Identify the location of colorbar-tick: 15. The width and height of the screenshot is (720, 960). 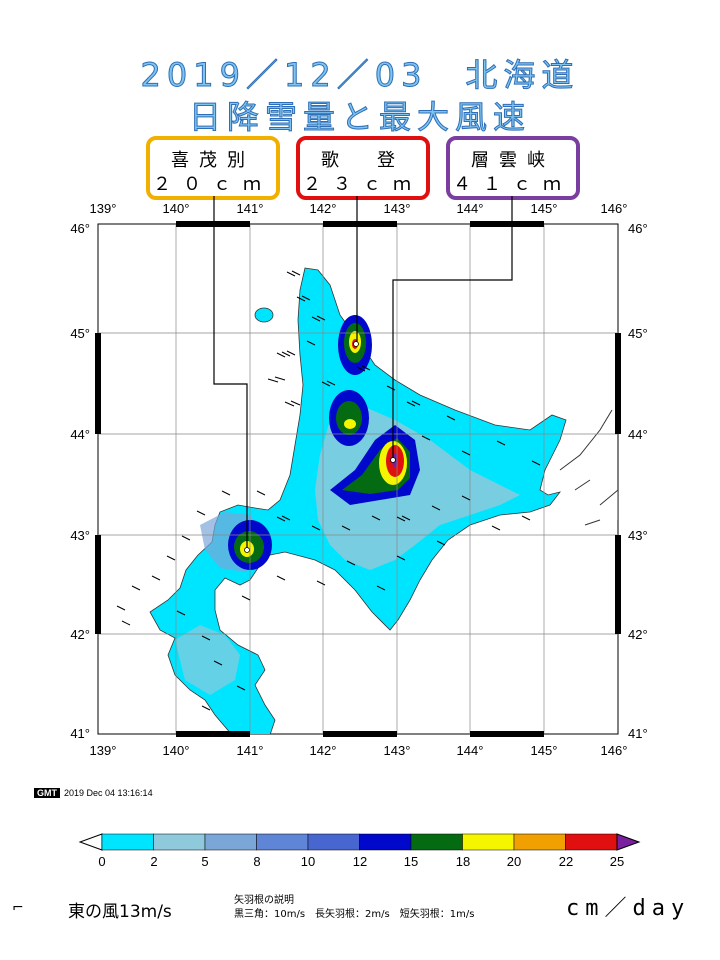
(411, 861).